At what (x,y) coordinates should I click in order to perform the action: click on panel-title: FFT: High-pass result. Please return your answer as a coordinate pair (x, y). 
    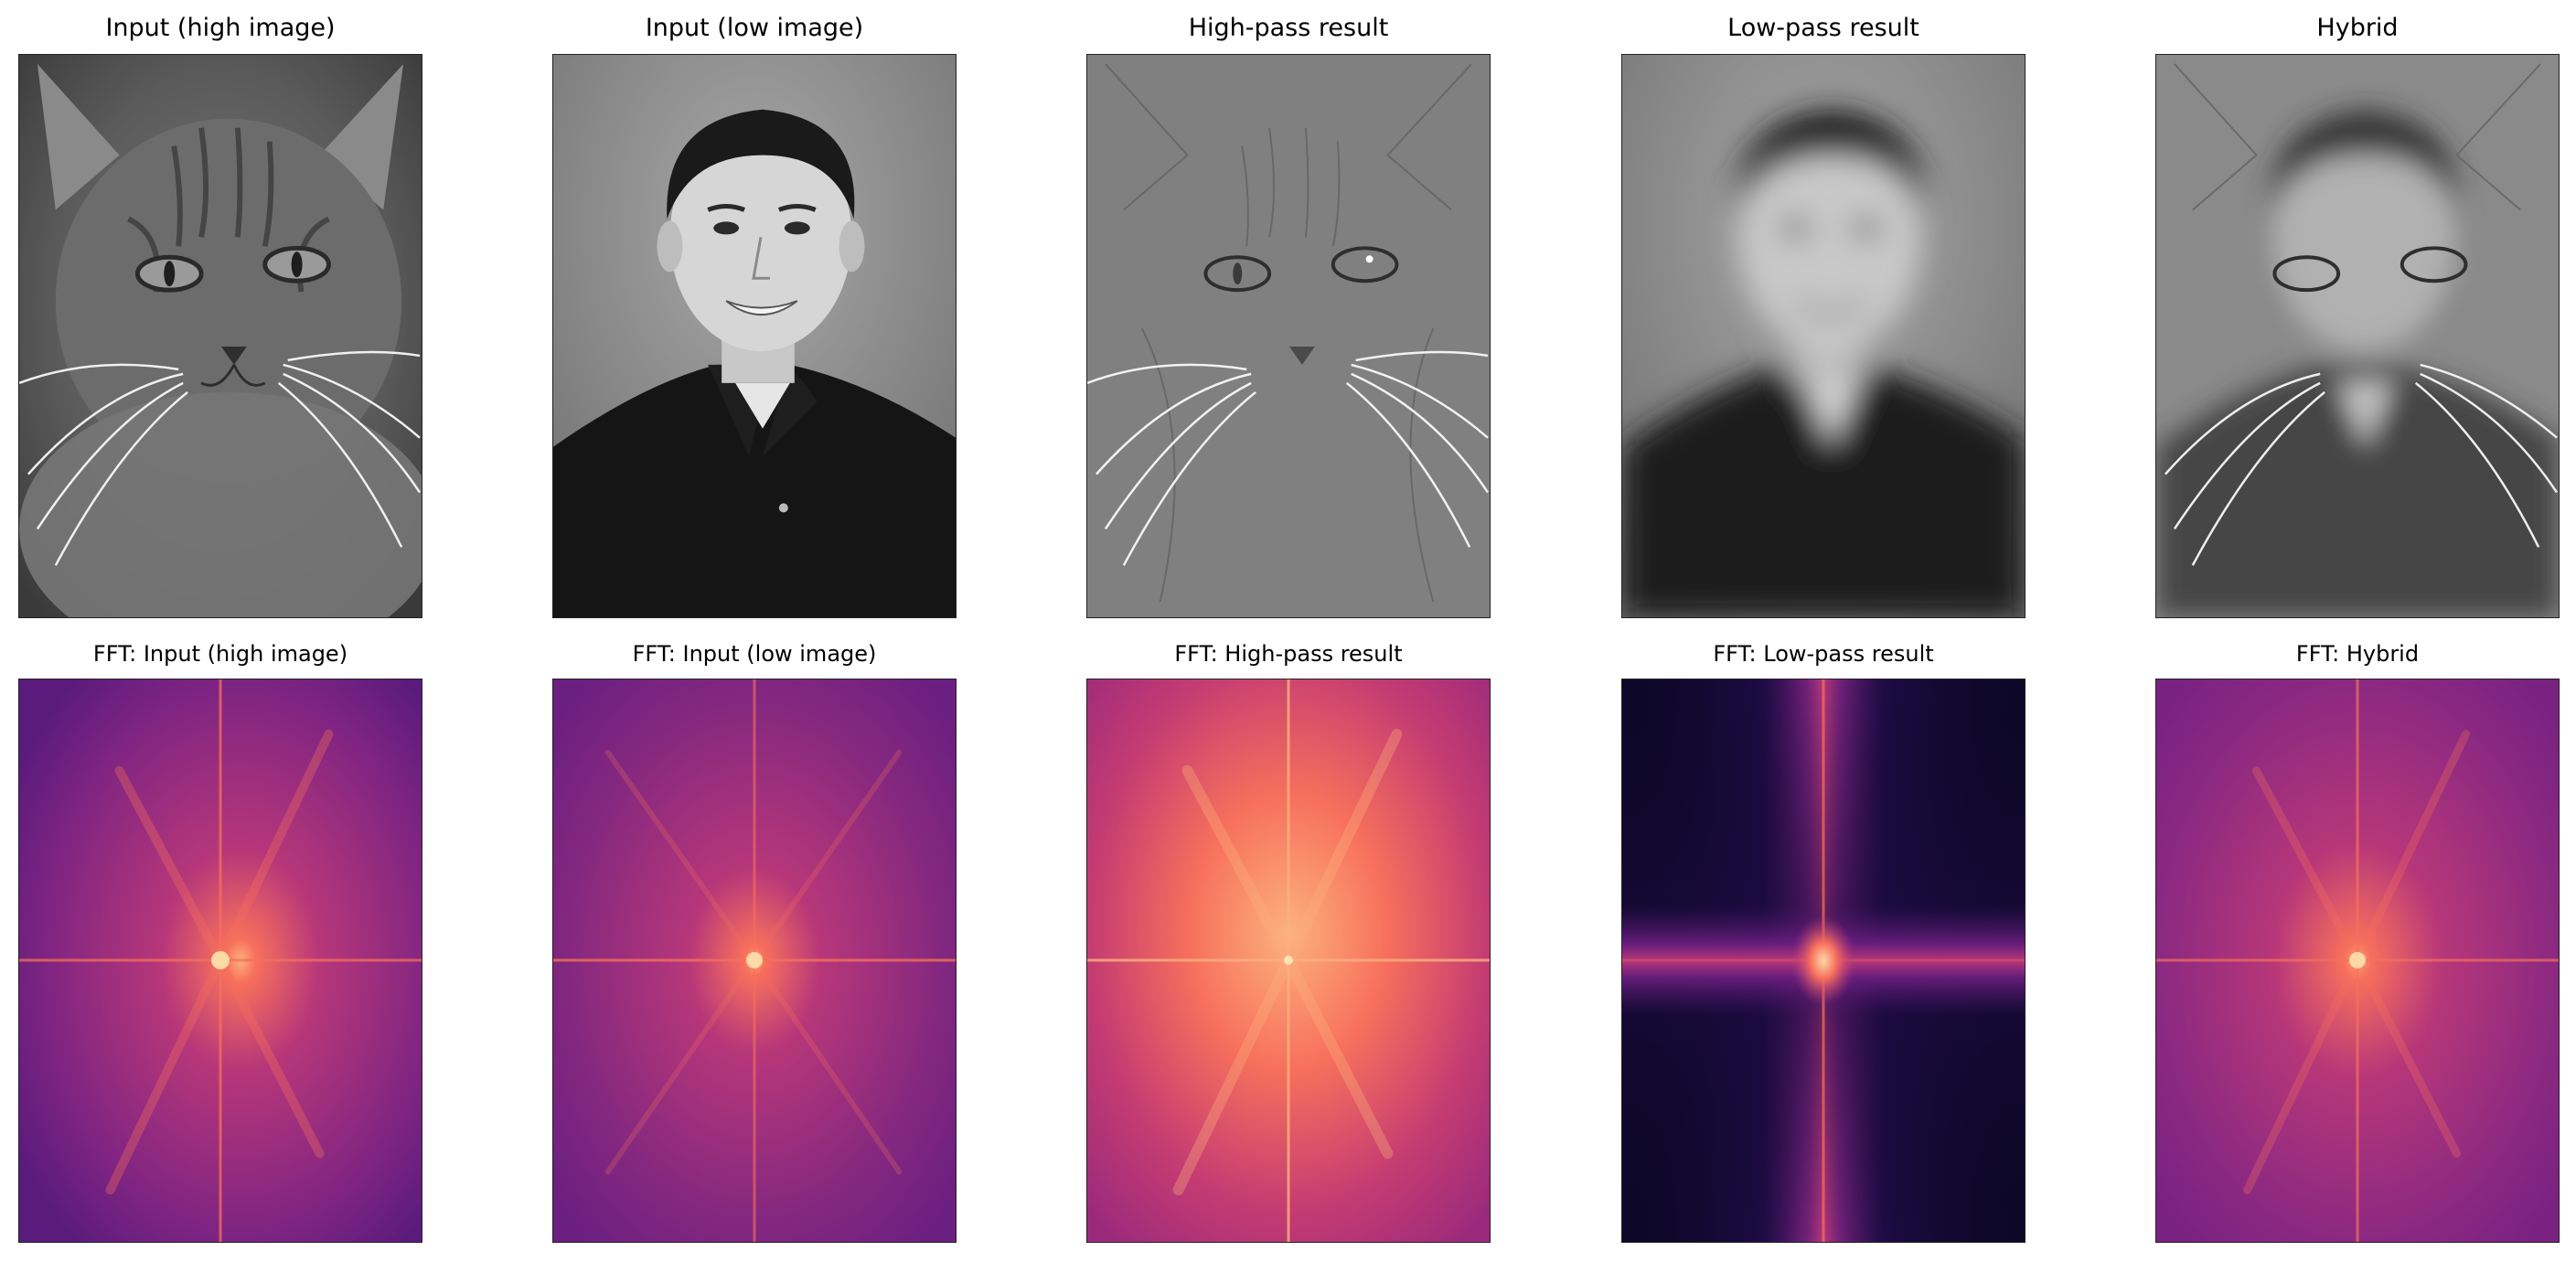
    Looking at the image, I should click on (1288, 654).